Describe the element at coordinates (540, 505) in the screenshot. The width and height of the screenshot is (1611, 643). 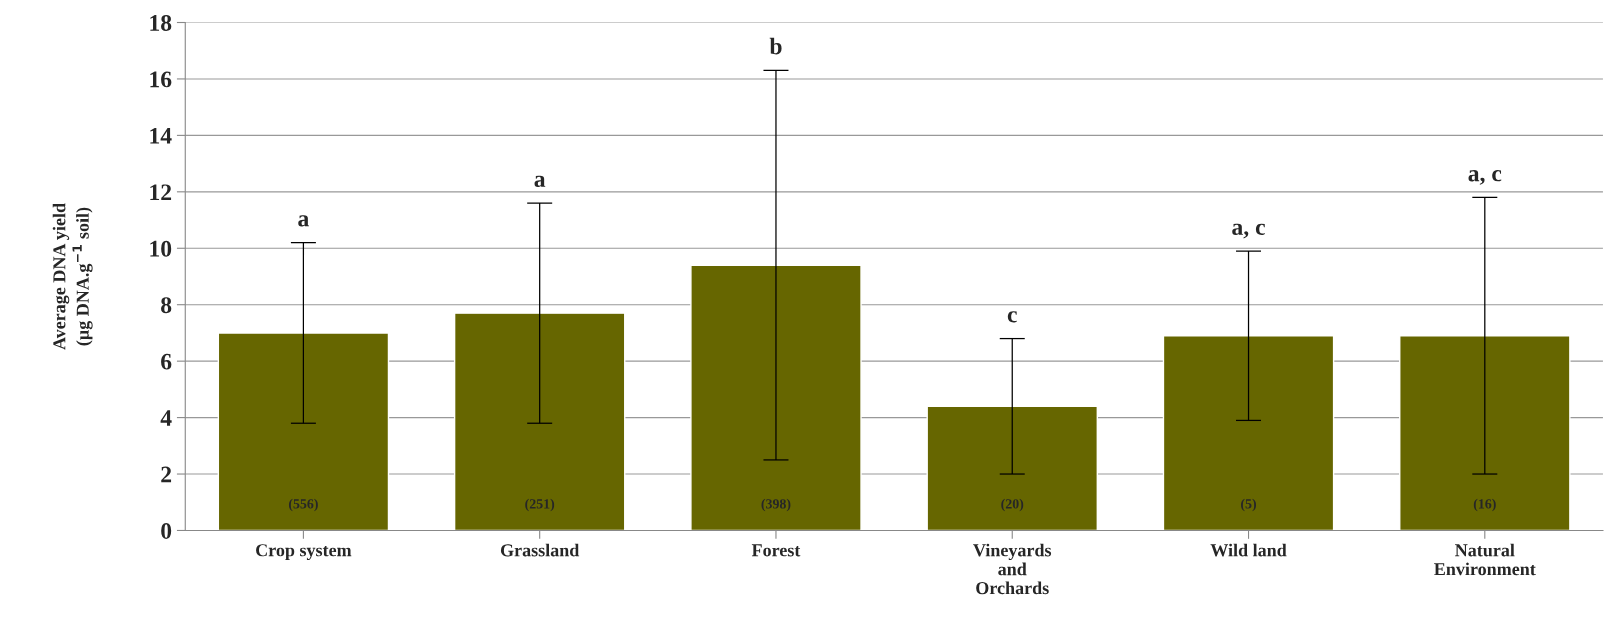
I see `annotation: (251)` at that location.